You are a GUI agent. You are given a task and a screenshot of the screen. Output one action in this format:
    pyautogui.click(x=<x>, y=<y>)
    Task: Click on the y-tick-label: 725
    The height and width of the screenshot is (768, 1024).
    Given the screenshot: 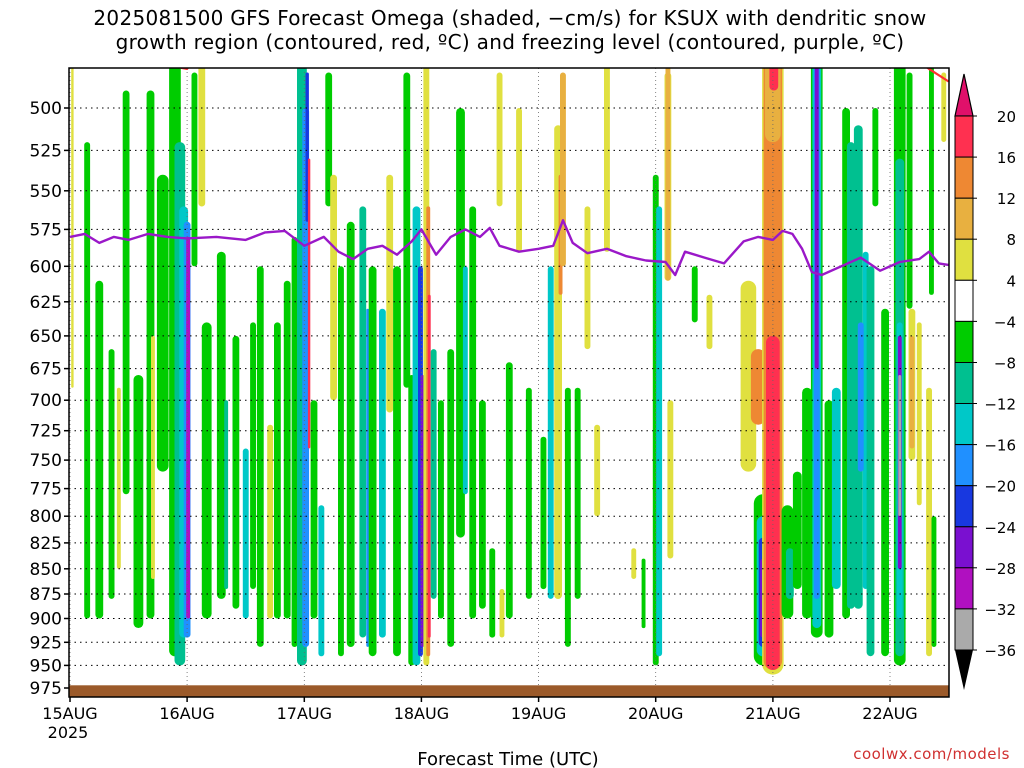 What is the action you would take?
    pyautogui.click(x=46, y=432)
    